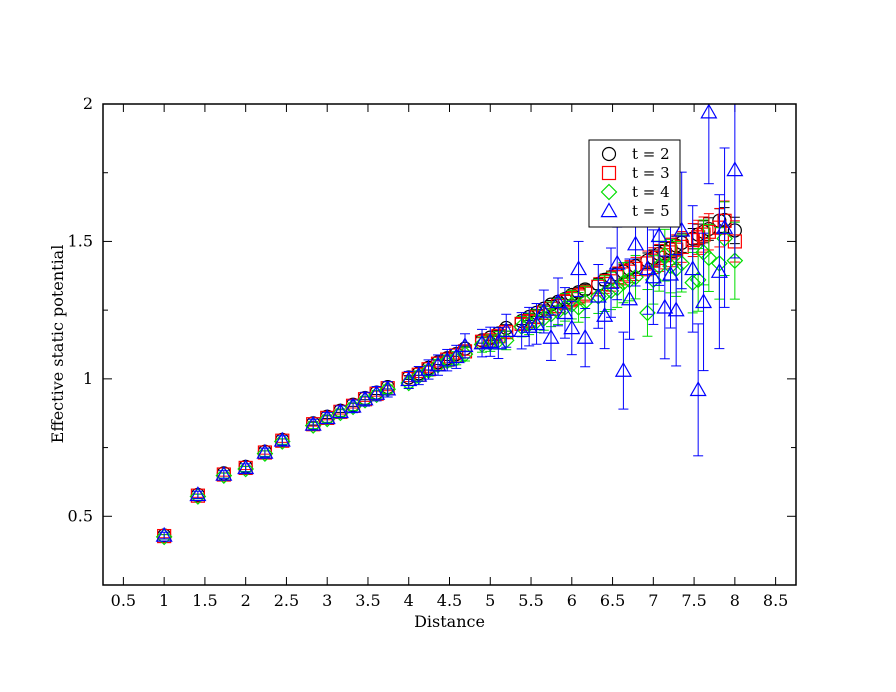  Describe the element at coordinates (164, 600) in the screenshot. I see `x-tick-label-1: 1` at that location.